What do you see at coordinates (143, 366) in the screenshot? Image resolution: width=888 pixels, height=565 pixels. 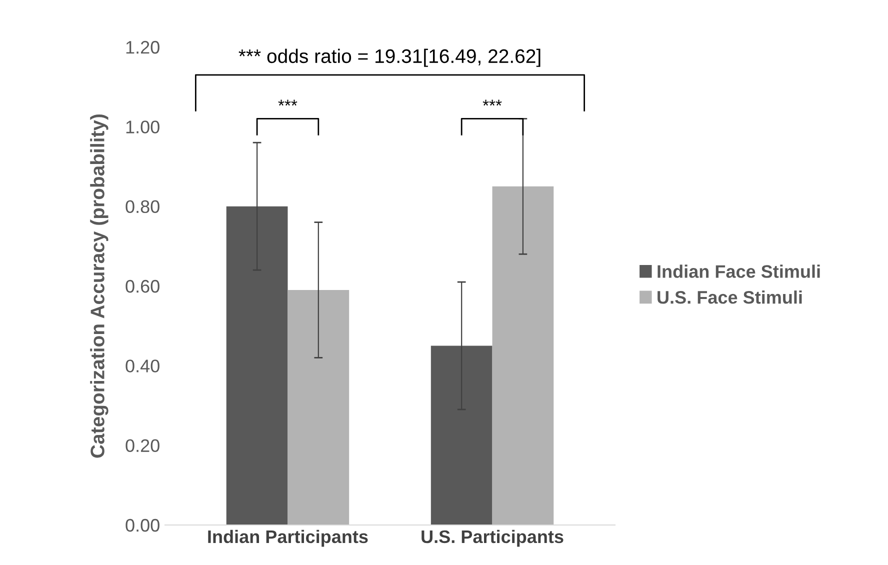 I see `y-tick-label: 0.40` at bounding box center [143, 366].